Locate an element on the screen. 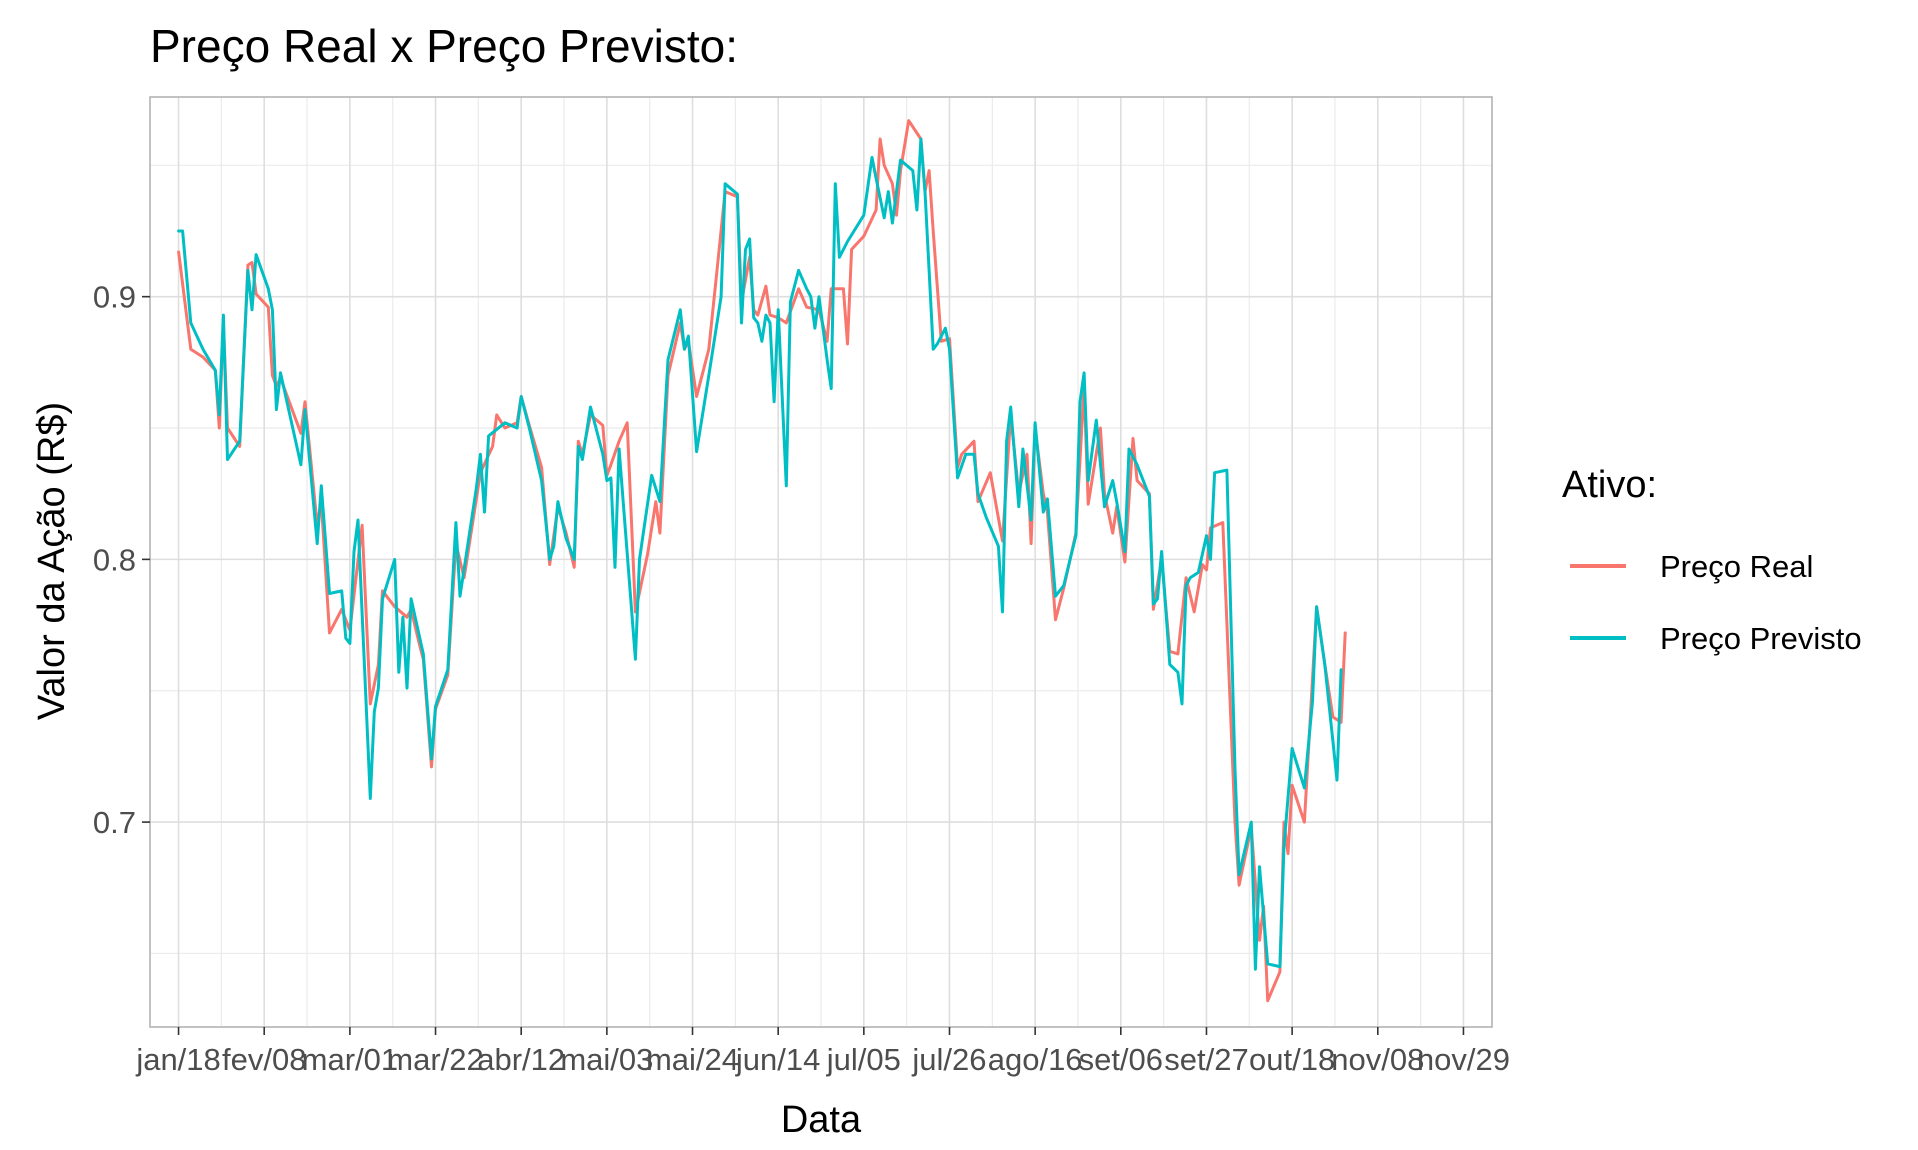 The image size is (1918, 1150). x-tick-label: out/18 is located at coordinates (1292, 1059).